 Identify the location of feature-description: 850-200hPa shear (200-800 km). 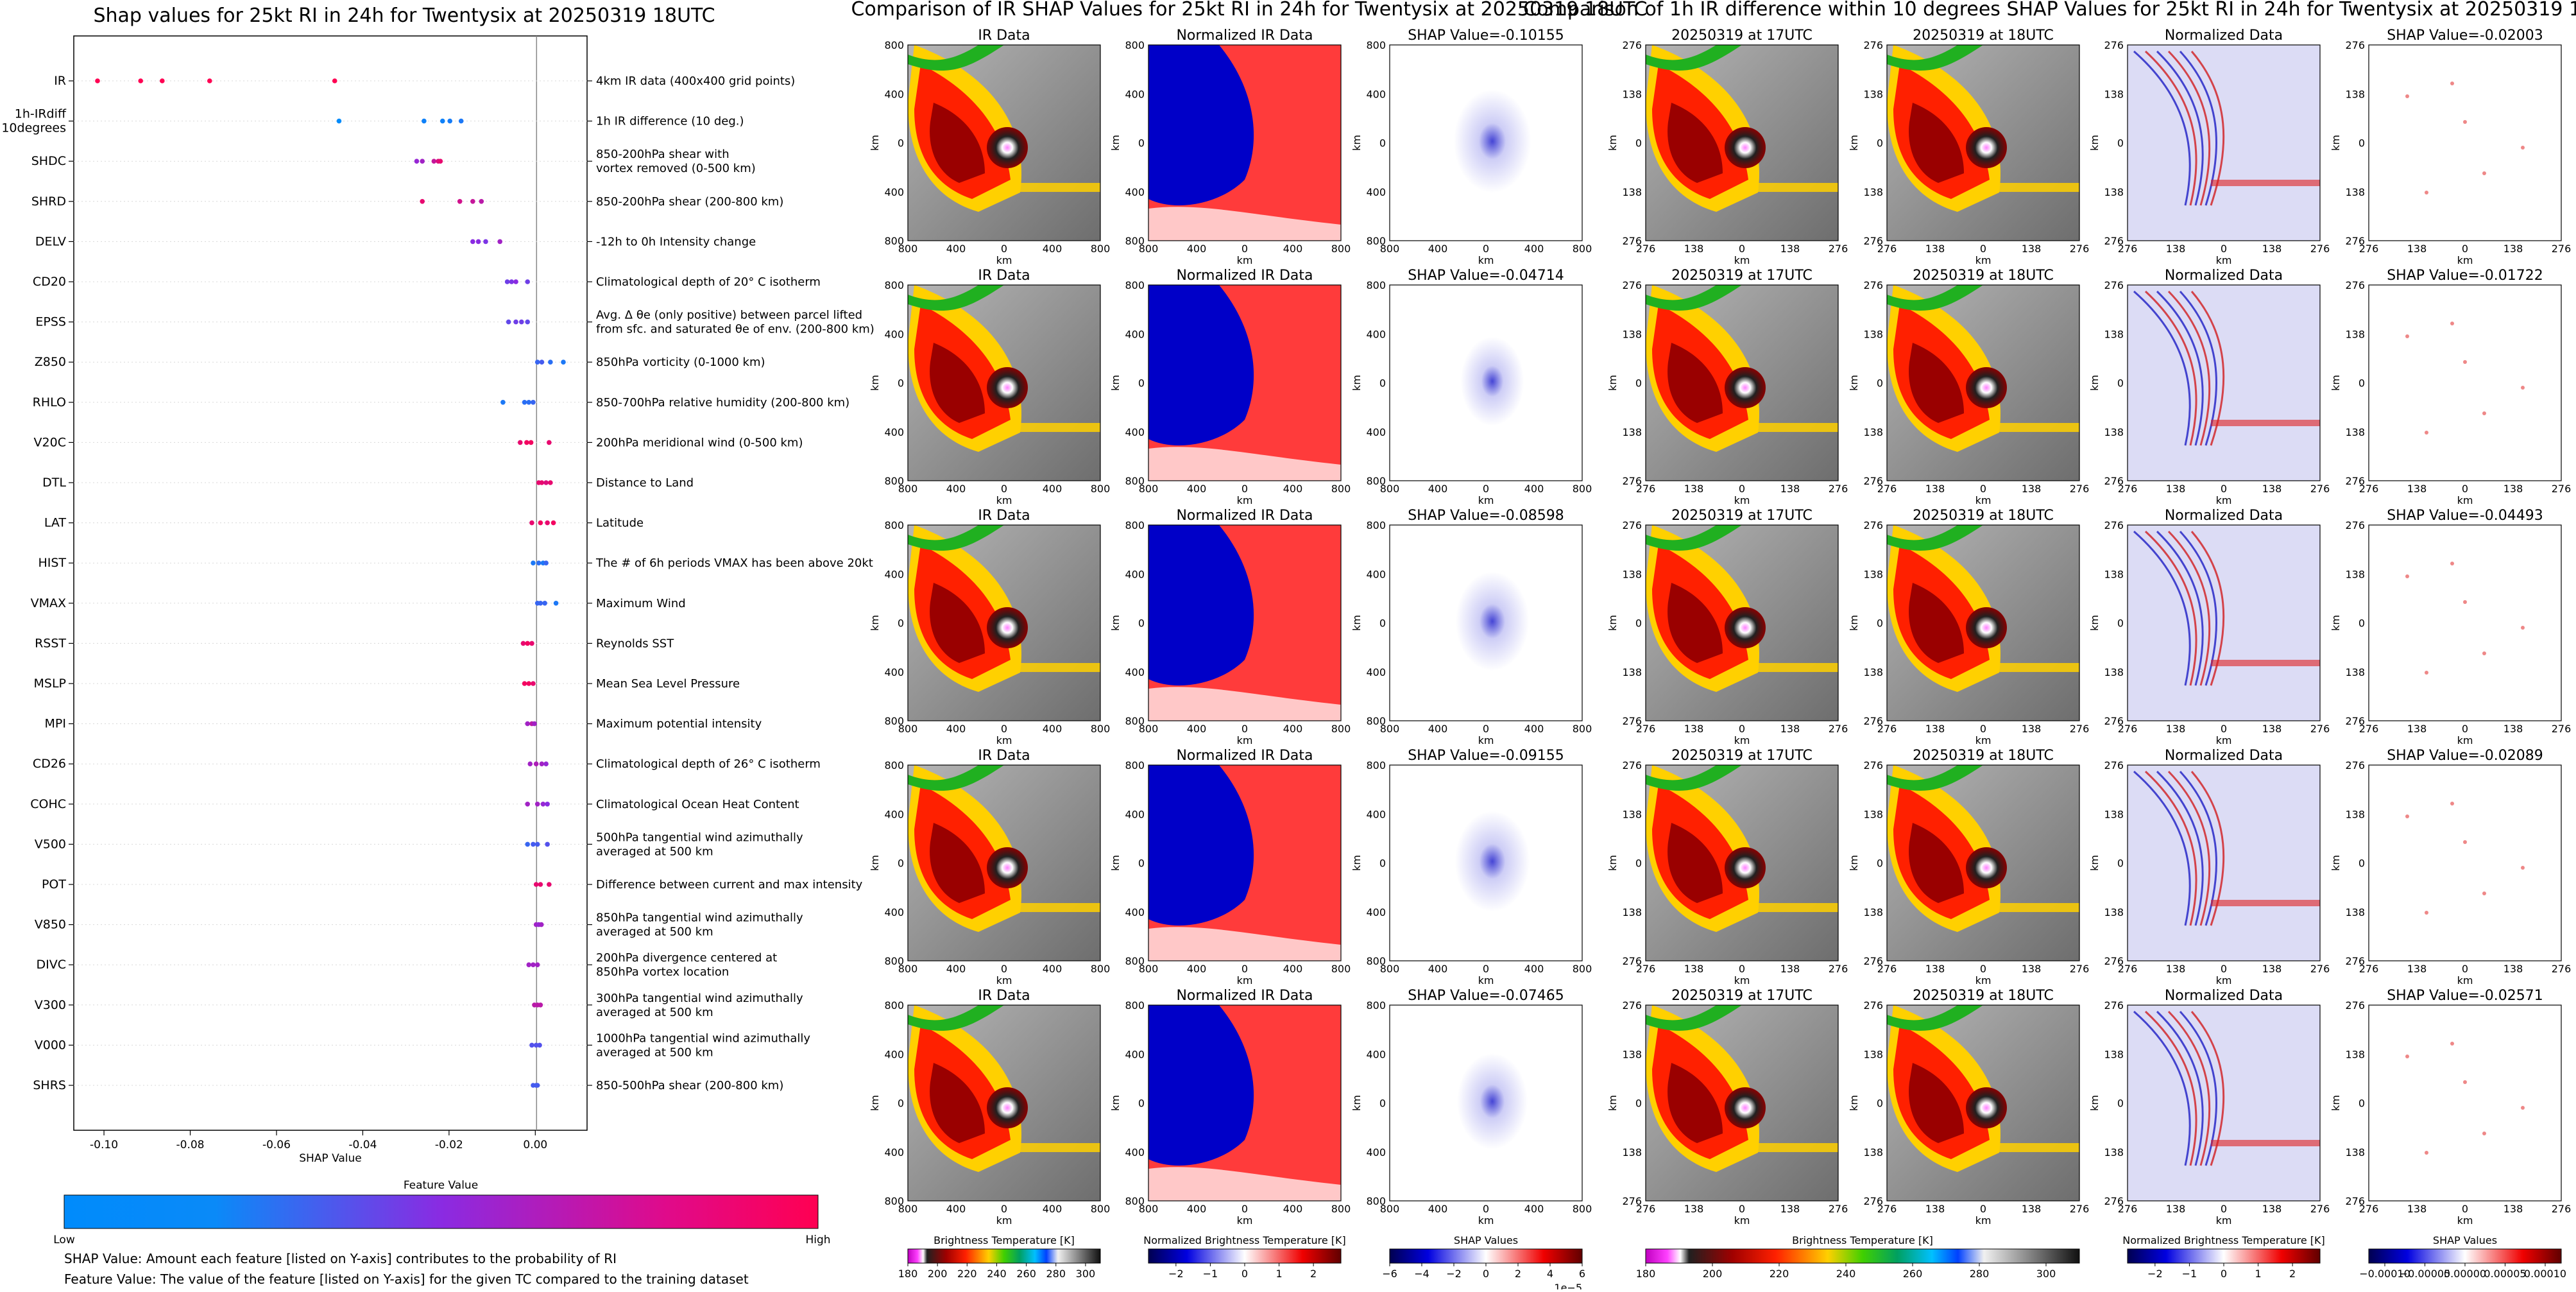
(689, 202).